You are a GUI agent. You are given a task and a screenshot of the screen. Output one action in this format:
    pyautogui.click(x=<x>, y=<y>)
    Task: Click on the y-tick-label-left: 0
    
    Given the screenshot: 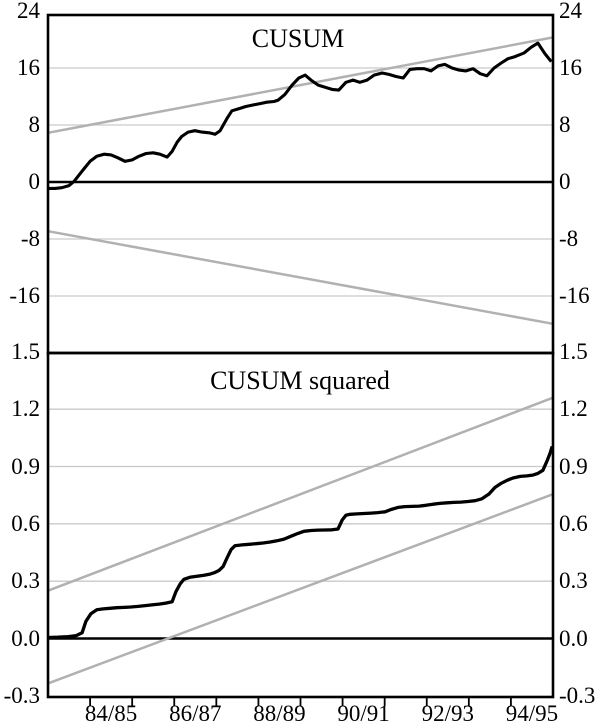 What is the action you would take?
    pyautogui.click(x=34, y=181)
    